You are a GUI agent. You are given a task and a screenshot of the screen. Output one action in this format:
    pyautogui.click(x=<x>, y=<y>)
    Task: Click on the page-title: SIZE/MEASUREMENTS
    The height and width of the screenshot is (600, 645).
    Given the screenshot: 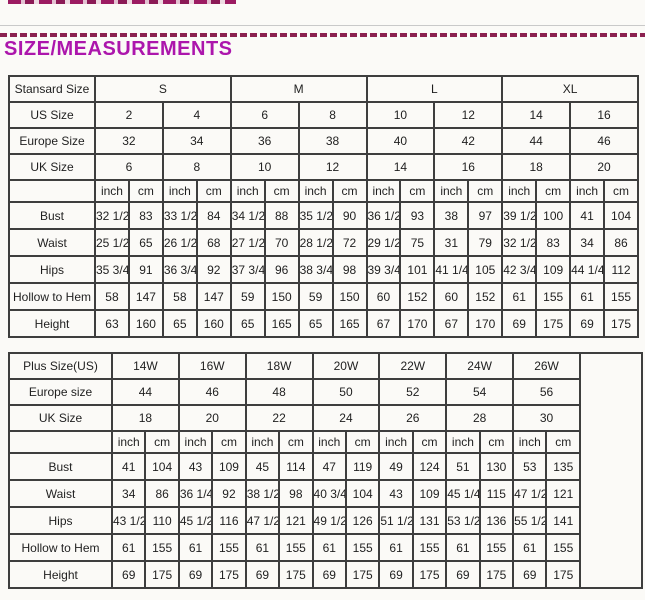 What is the action you would take?
    pyautogui.click(x=118, y=49)
    